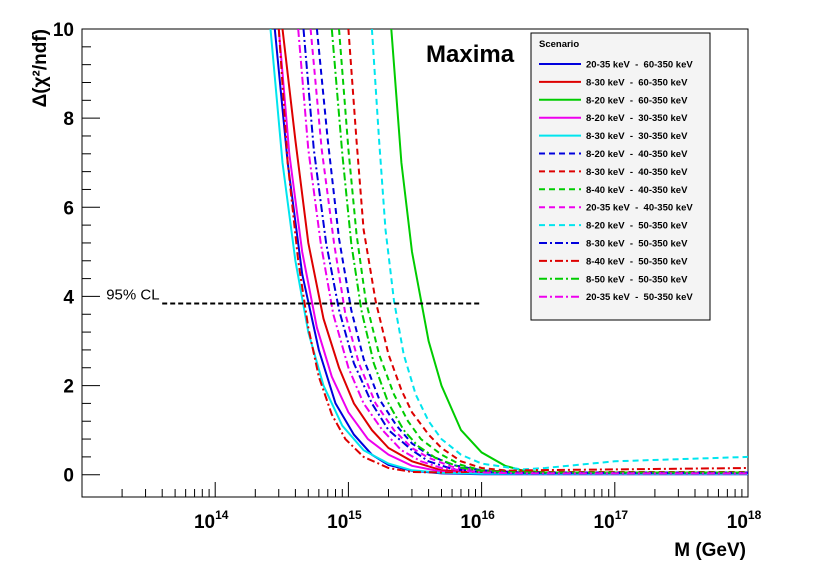  Describe the element at coordinates (744, 520) in the screenshot. I see `x-tick-label: 1018` at that location.